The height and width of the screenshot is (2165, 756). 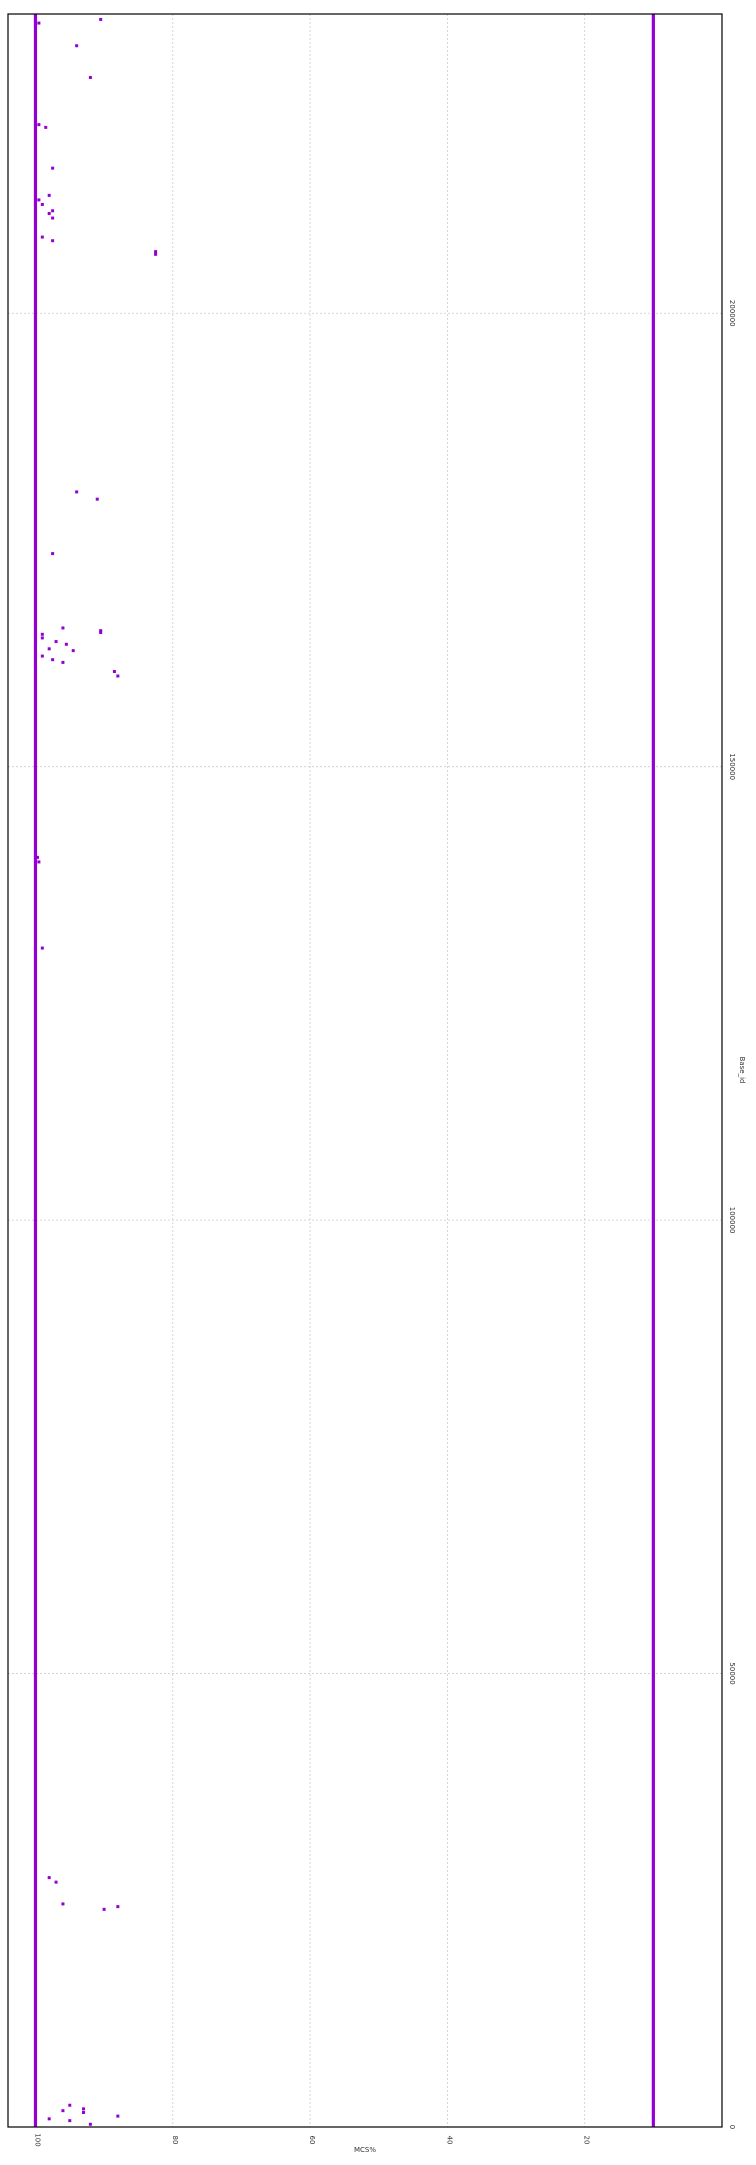 I want to click on x-tick-label: 50000, so click(x=732, y=1673).